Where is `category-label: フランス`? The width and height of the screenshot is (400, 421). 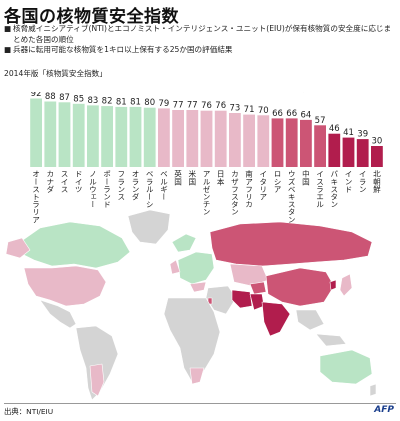 category-label: フランス is located at coordinates (121, 185).